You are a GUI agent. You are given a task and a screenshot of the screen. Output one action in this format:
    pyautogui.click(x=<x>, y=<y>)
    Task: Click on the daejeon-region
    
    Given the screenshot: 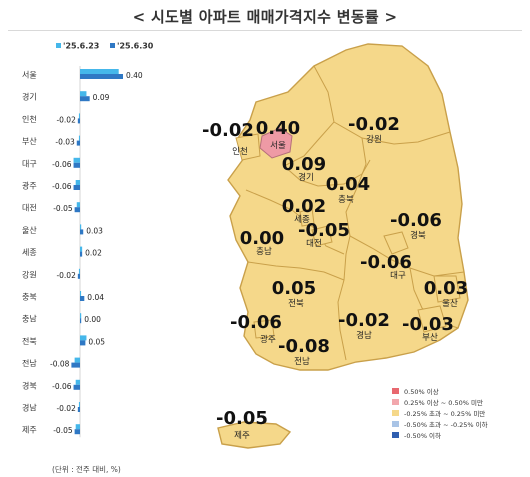 What is the action you would take?
    pyautogui.click(x=322, y=236)
    